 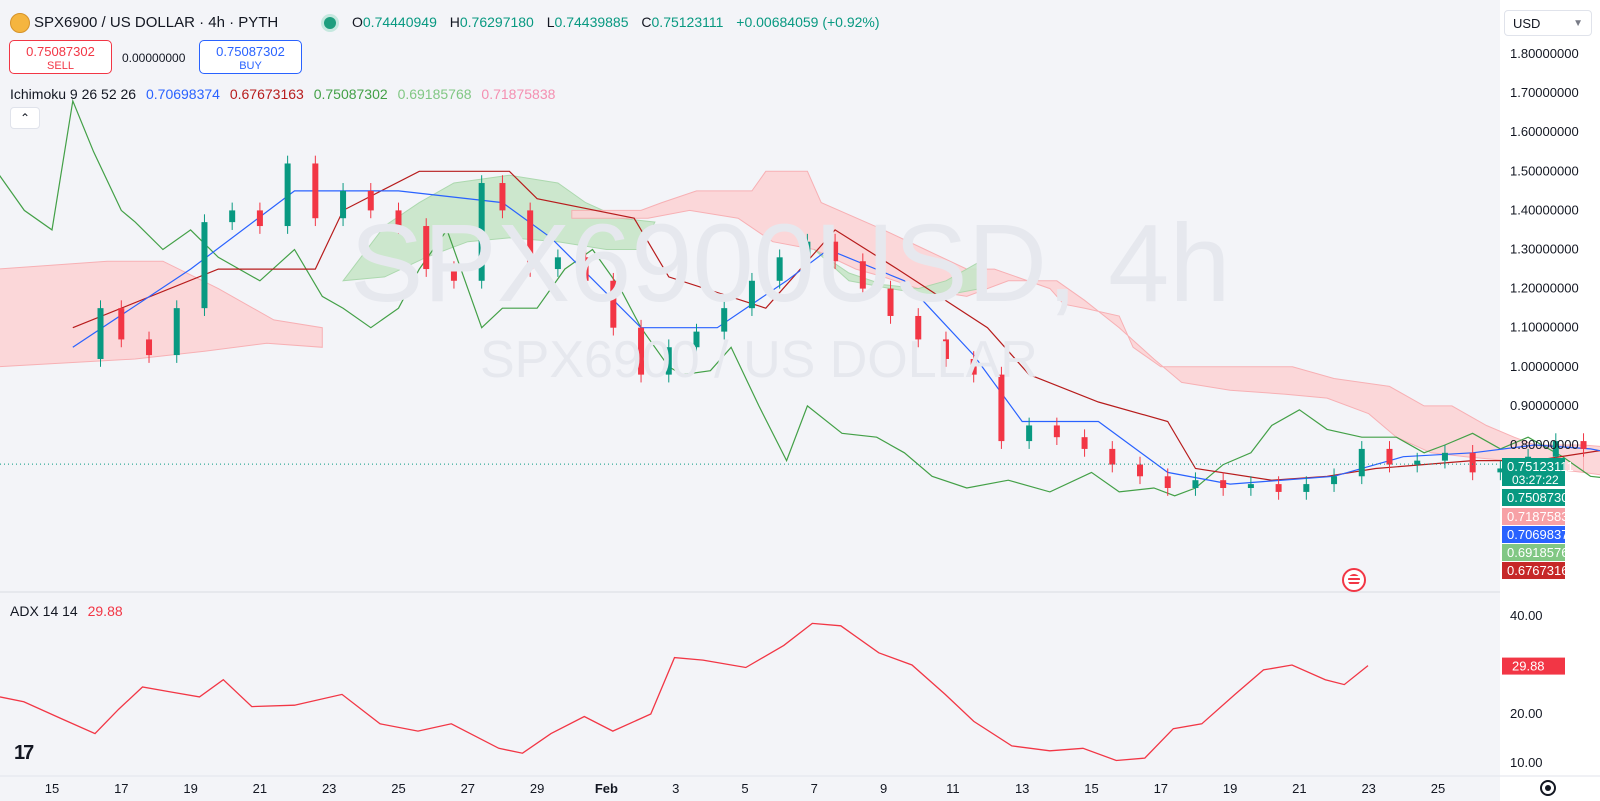 I want to click on time-axis-label: 3, so click(x=675, y=788).